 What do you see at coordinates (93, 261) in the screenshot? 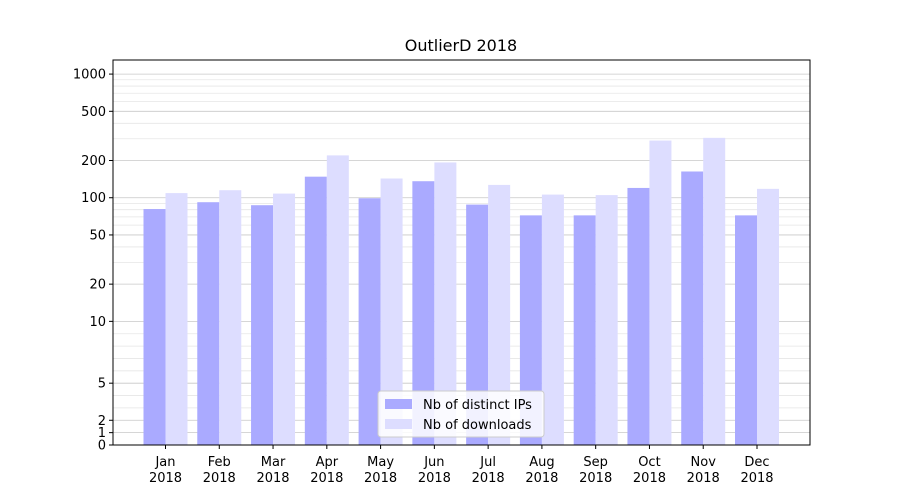
I see `y-axis: 012 5 10 20 50 100 200 500 1000` at bounding box center [93, 261].